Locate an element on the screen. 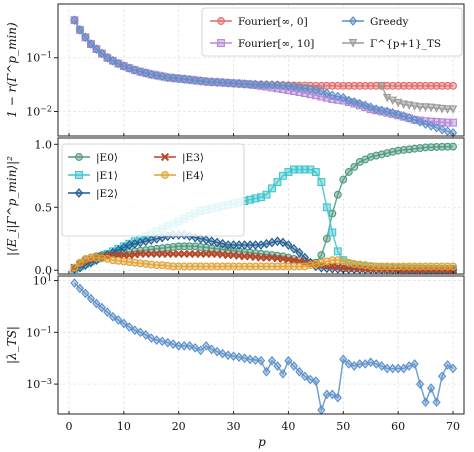 Image resolution: width=474 pixels, height=452 pixels. series-line-E3 is located at coordinates (264, 262).